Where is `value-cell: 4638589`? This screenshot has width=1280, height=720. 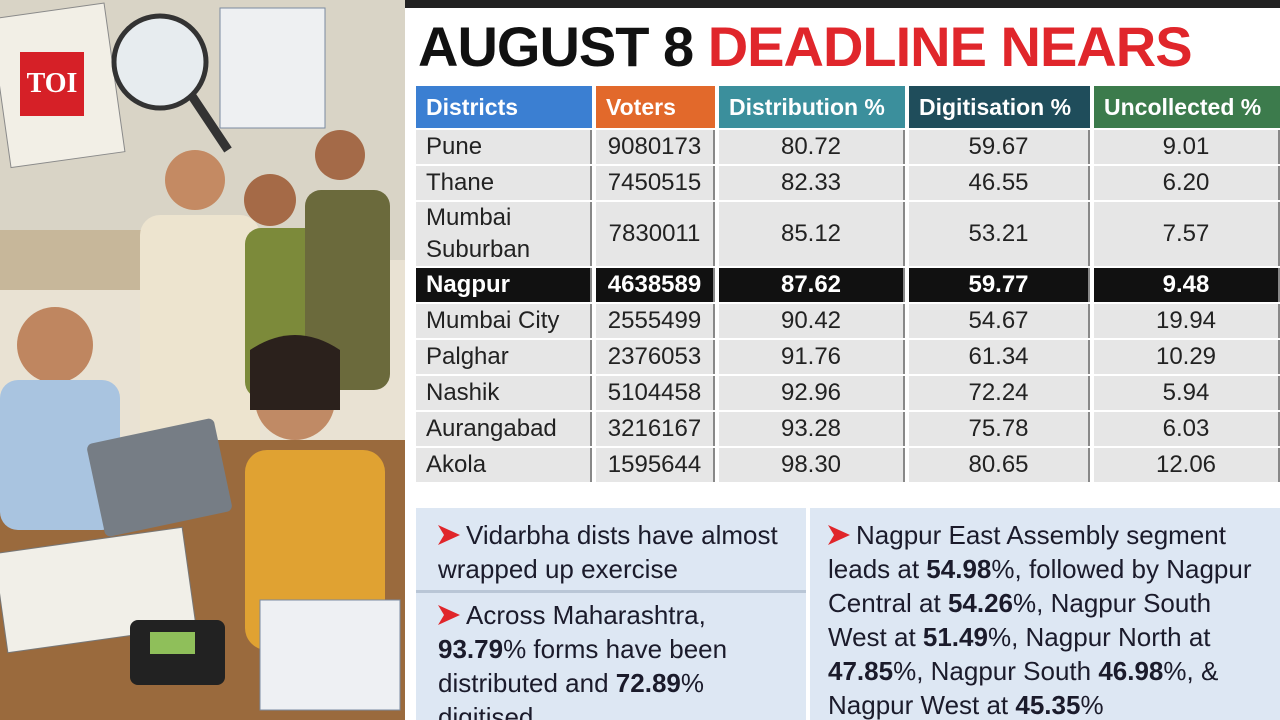
value-cell: 4638589 is located at coordinates (655, 285).